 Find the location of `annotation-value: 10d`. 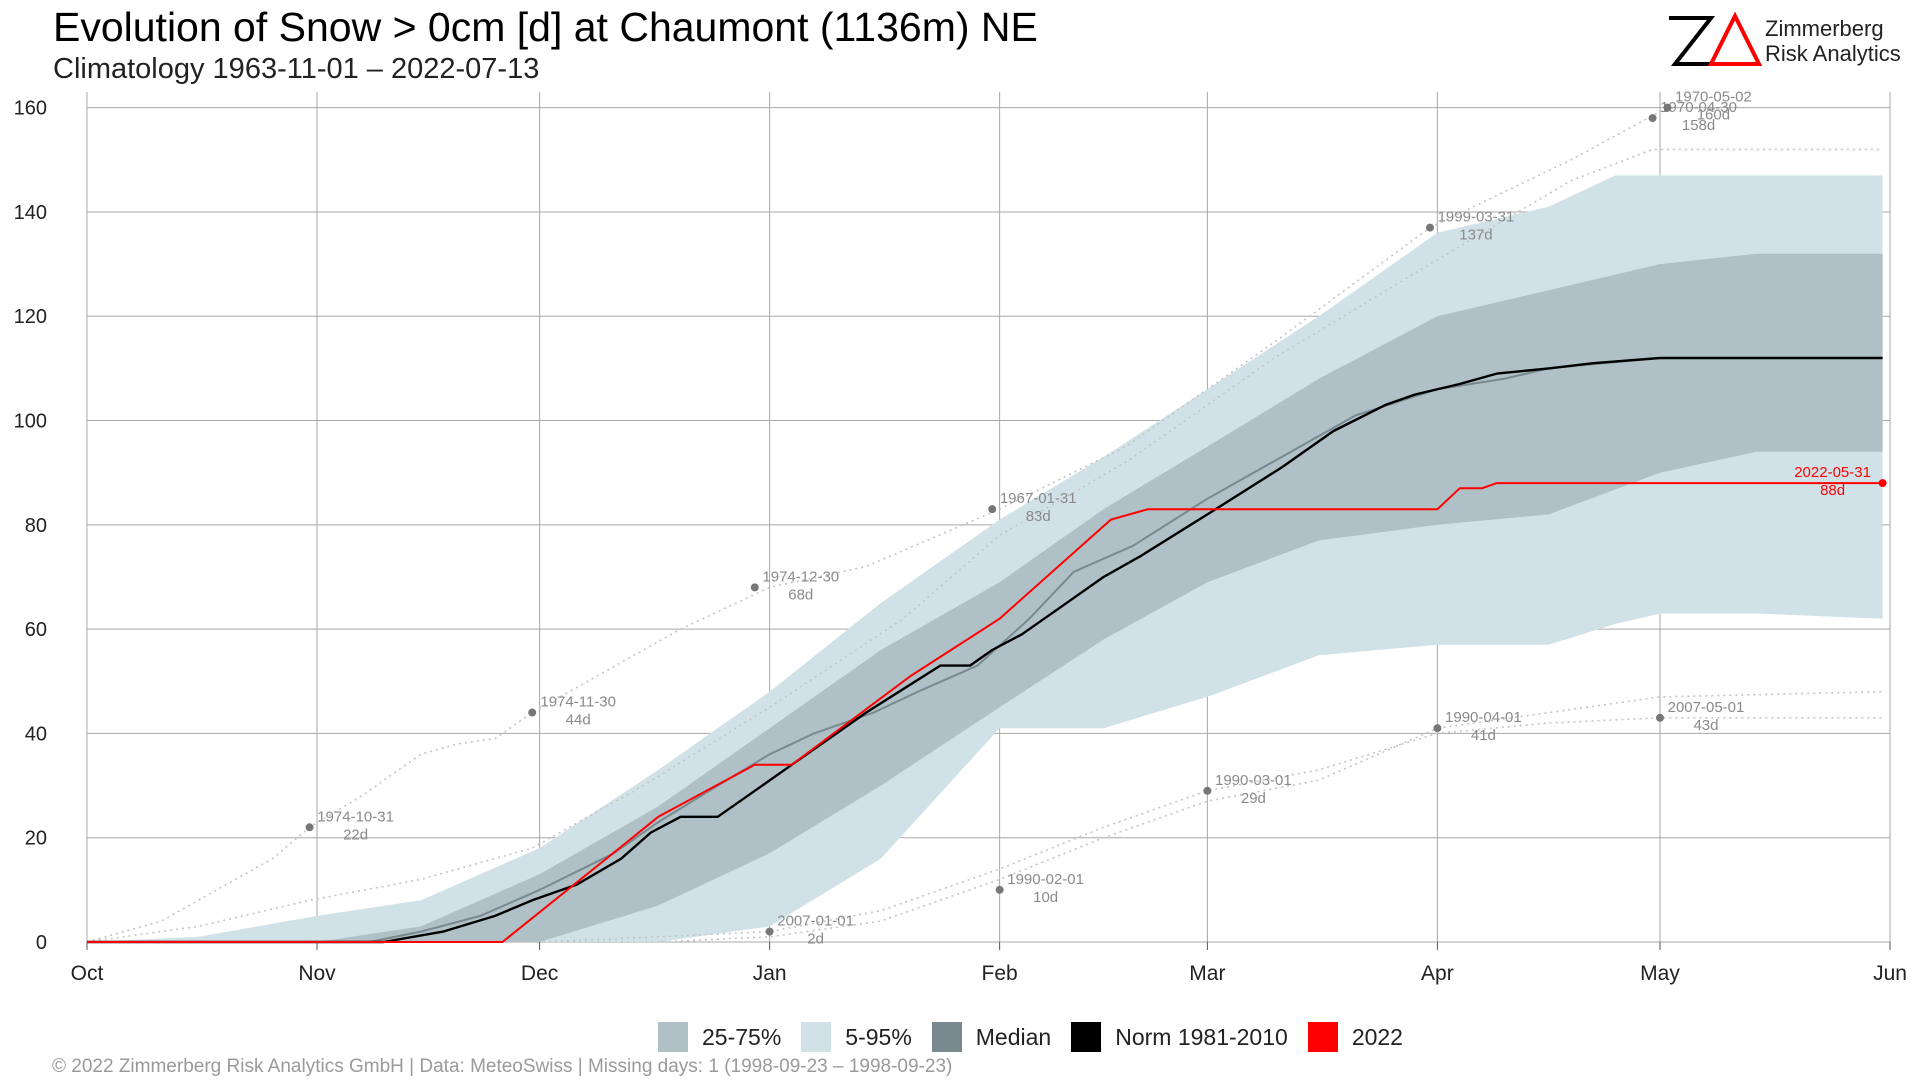

annotation-value: 10d is located at coordinates (1045, 897).